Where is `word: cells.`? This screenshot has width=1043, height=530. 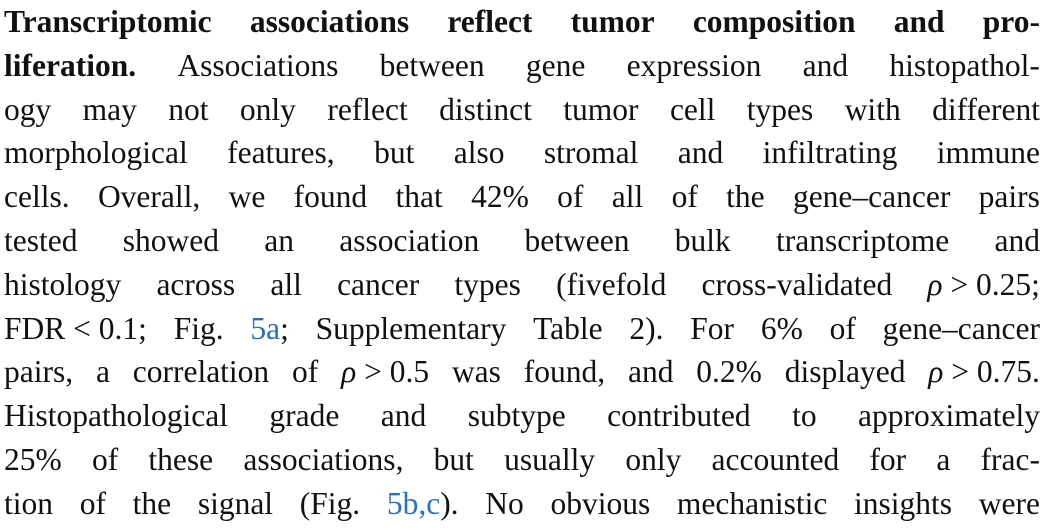 word: cells. is located at coordinates (37, 197).